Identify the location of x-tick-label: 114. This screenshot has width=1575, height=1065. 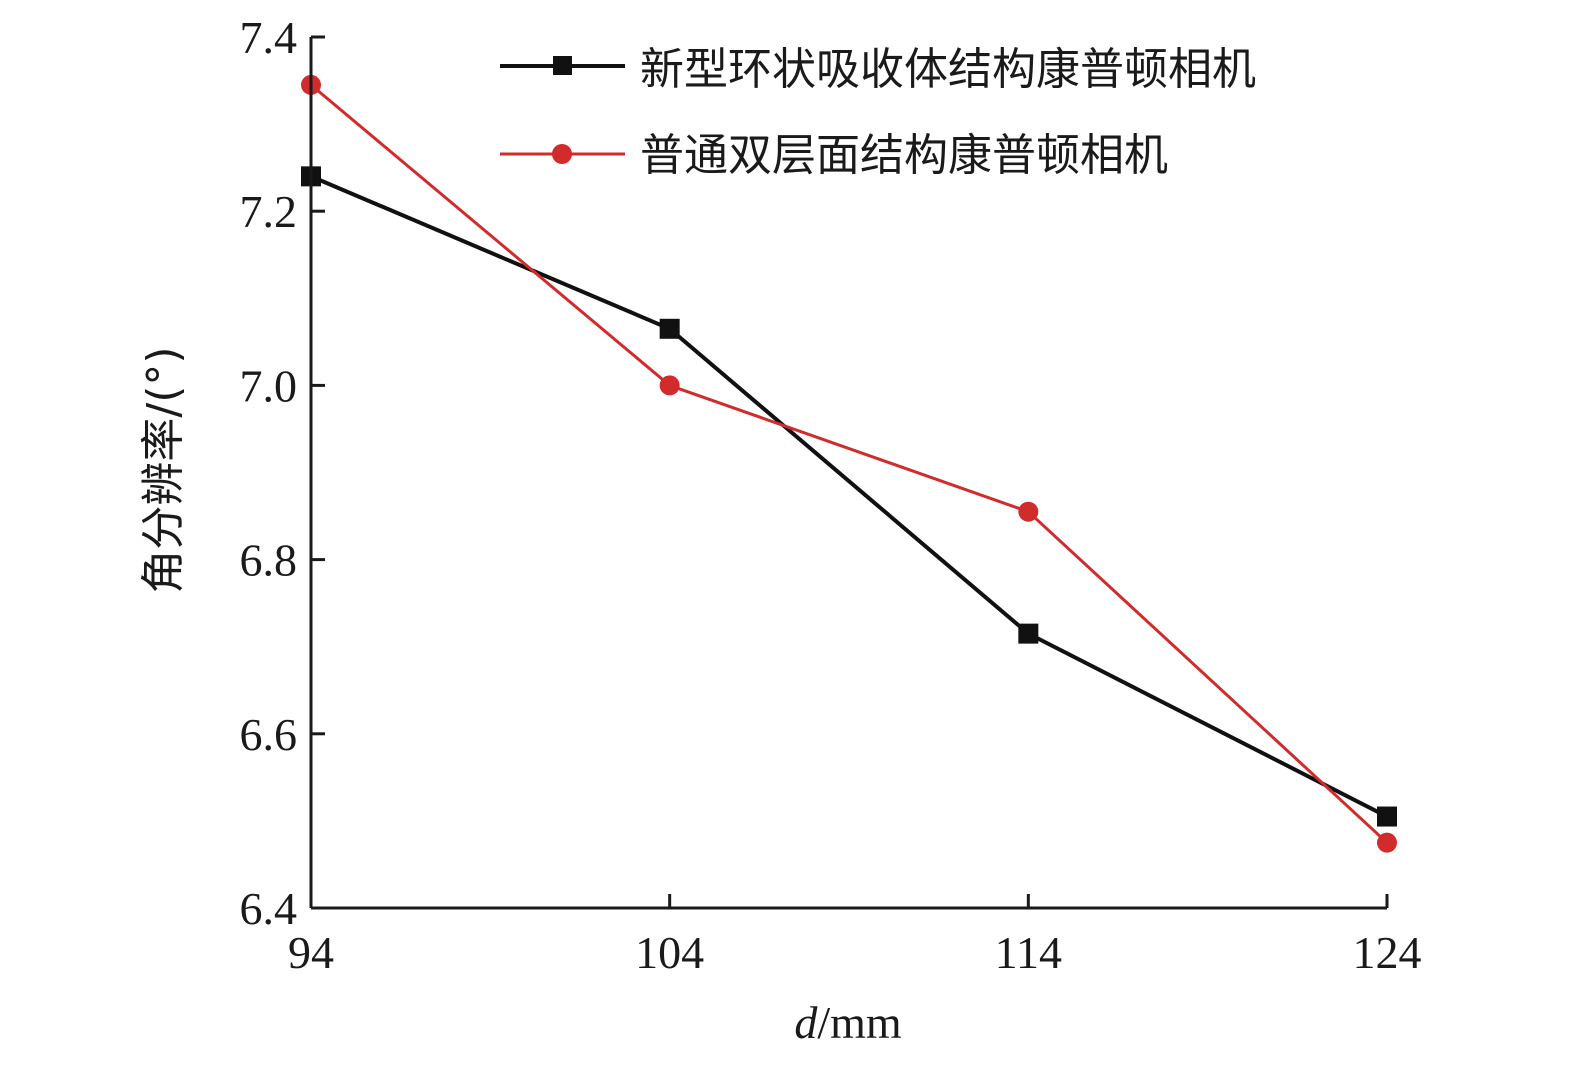
(1028, 952).